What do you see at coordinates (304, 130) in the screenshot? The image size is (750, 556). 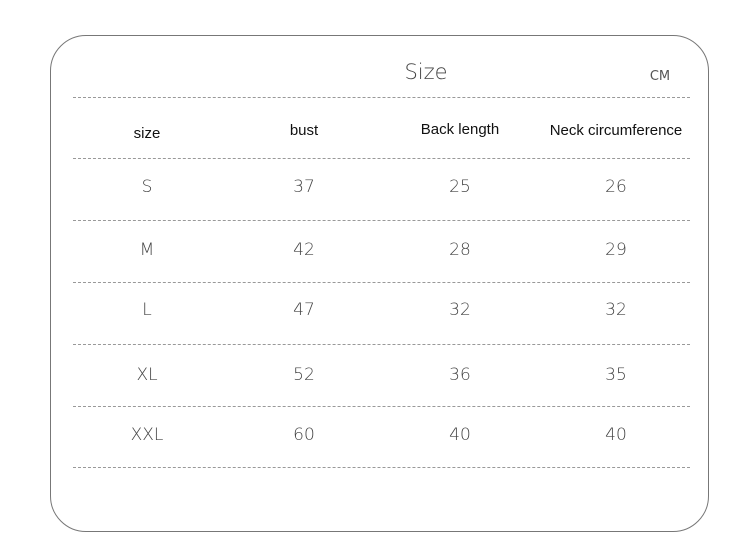 I see `column-header: bust` at bounding box center [304, 130].